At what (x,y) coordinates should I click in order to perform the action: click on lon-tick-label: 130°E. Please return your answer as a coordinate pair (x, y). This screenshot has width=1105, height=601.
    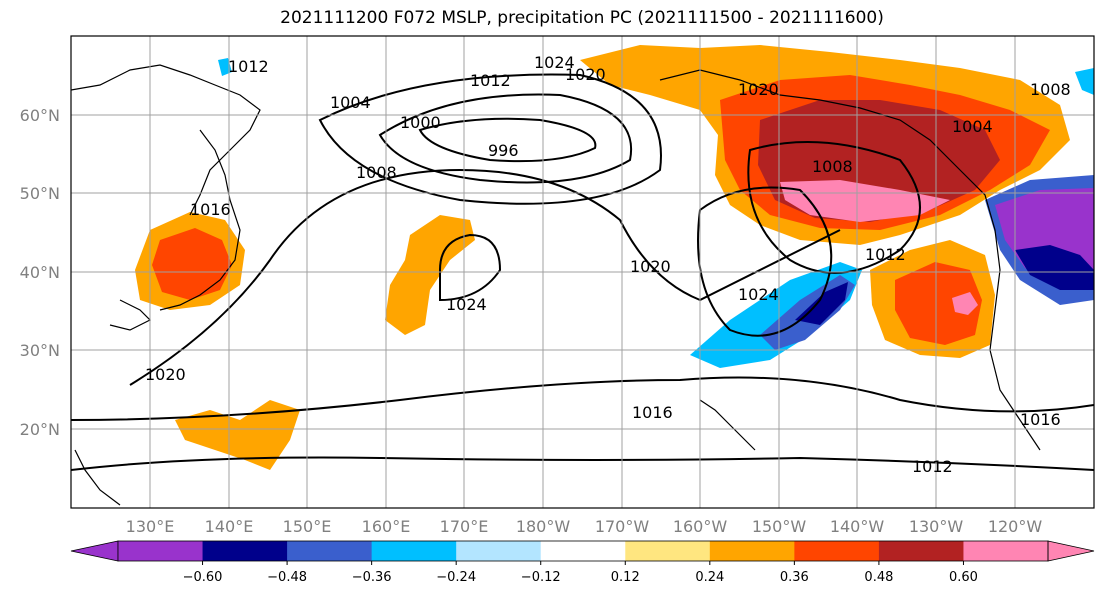
    Looking at the image, I should click on (150, 526).